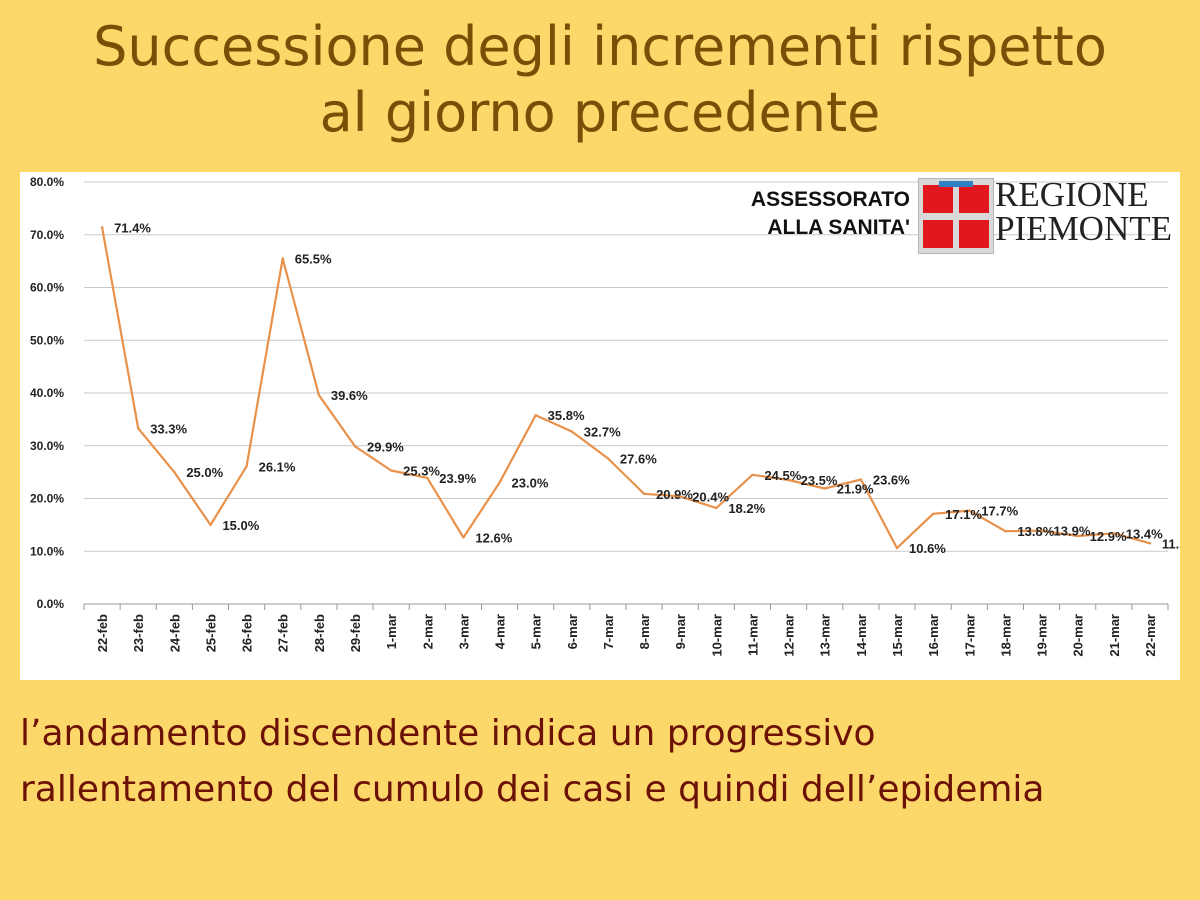 Image resolution: width=1200 pixels, height=900 pixels. I want to click on x-tick-label: 16-mar, so click(933, 635).